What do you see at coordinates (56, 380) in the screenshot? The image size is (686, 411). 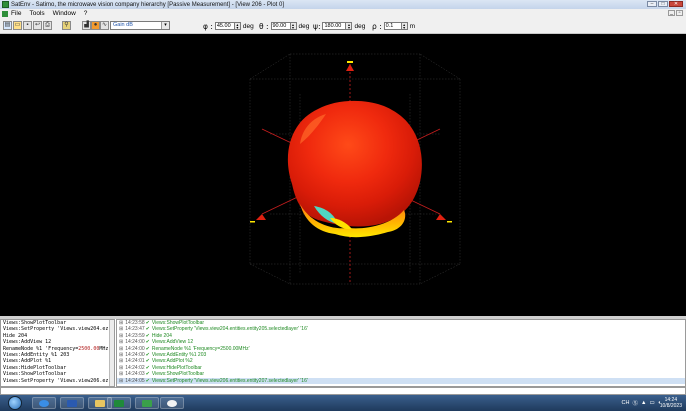 I see `console-line: Views:SetProperty 'Views.view206.ez` at bounding box center [56, 380].